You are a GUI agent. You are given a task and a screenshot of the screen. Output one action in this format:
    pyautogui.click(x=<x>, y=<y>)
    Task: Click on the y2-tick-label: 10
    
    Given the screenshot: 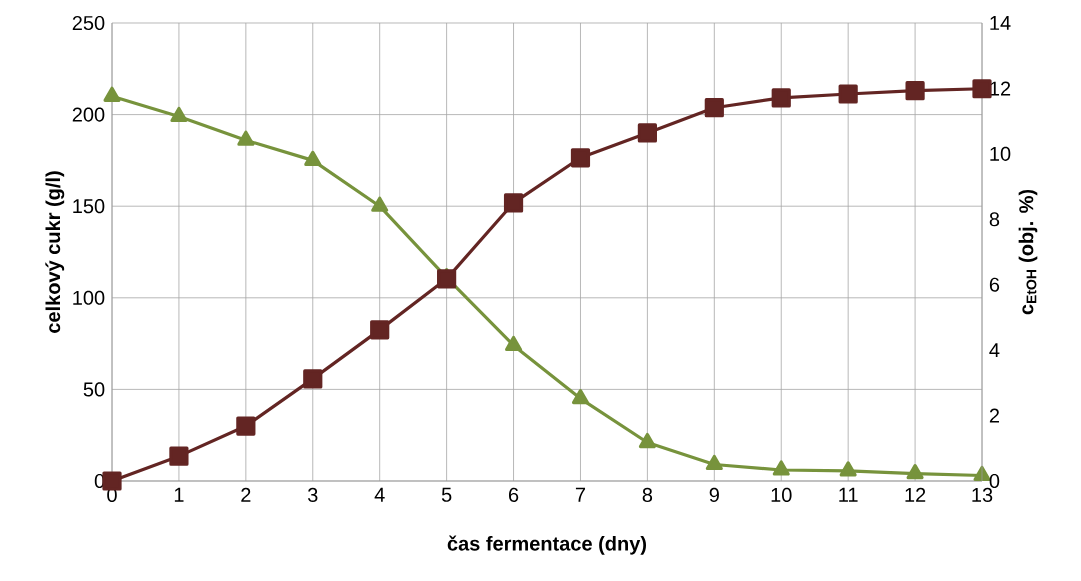 What is the action you would take?
    pyautogui.click(x=1000, y=153)
    